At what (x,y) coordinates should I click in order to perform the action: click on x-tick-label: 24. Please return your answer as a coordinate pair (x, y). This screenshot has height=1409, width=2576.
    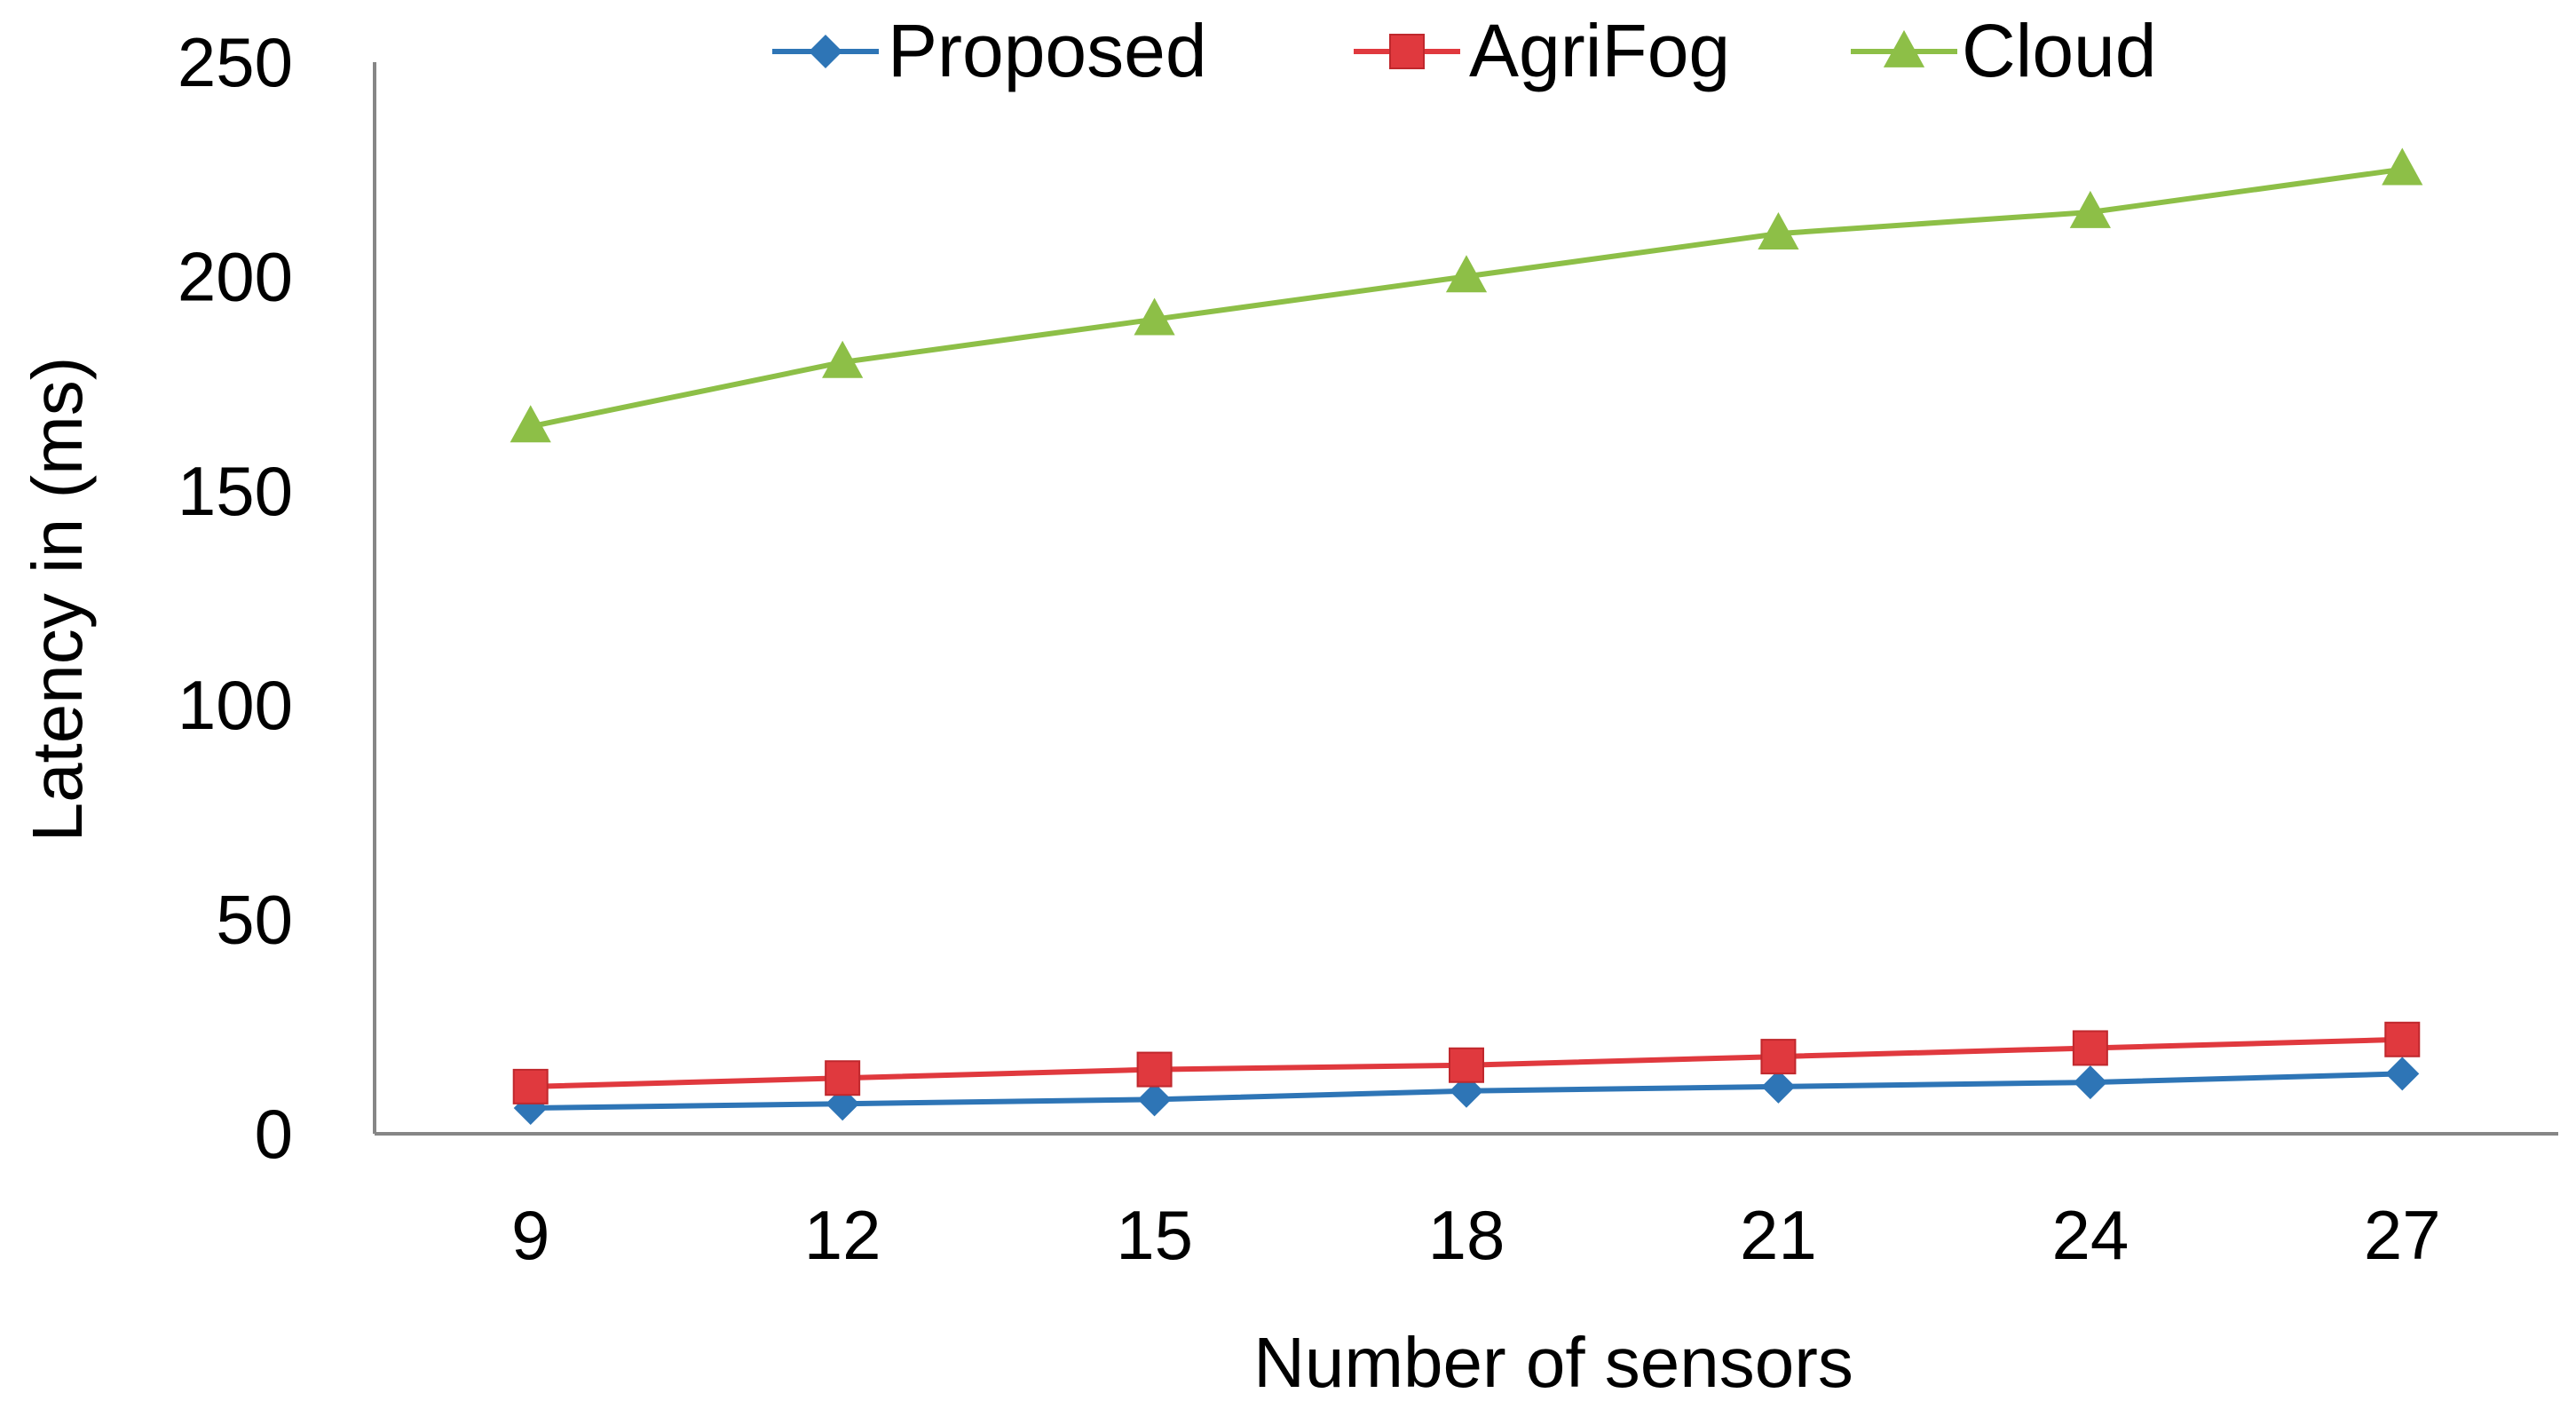
    Looking at the image, I should click on (2090, 1235).